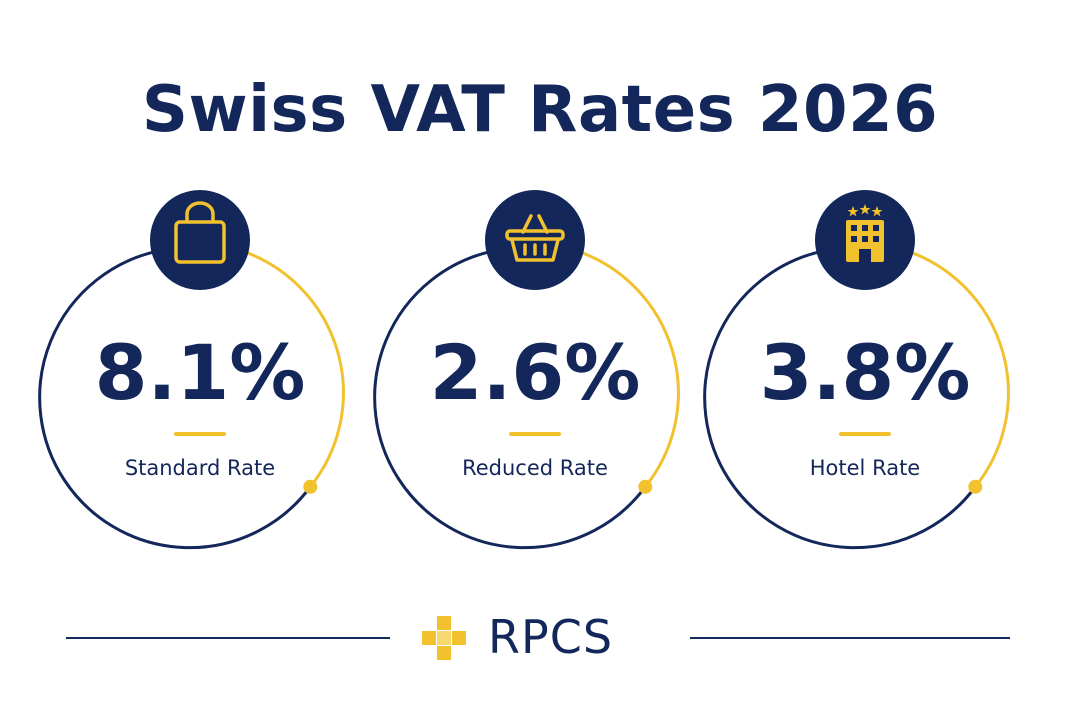  I want to click on rate-value: 2.6%, so click(535, 372).